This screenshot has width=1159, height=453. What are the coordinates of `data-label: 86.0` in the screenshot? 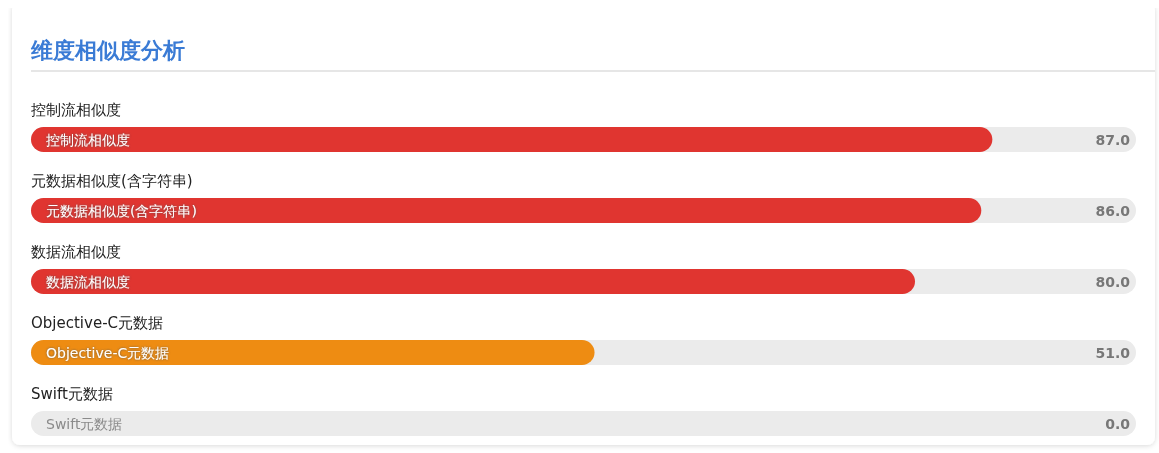 It's located at (1113, 210).